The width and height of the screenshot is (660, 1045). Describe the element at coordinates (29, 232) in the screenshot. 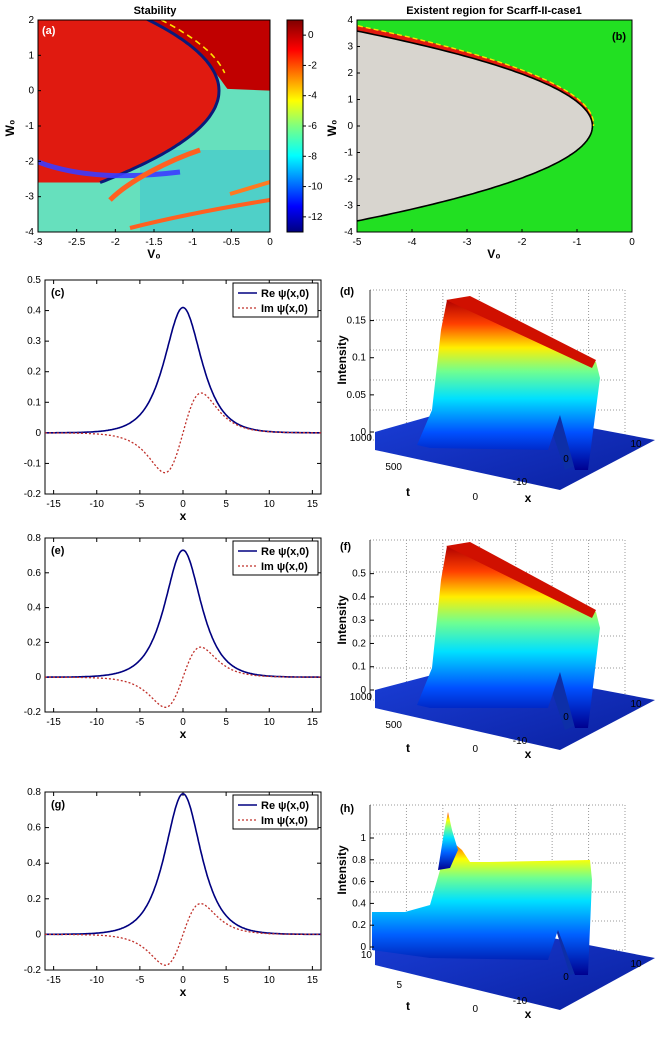

I see `y-tick-label-a: -4` at that location.